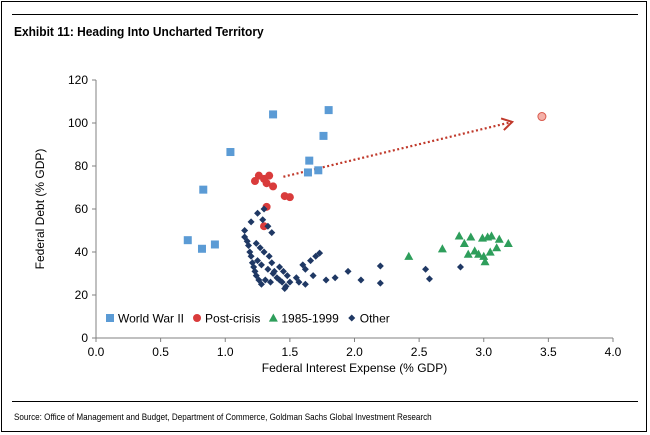  Describe the element at coordinates (225, 352) in the screenshot. I see `x-tick-label: 1.0` at that location.